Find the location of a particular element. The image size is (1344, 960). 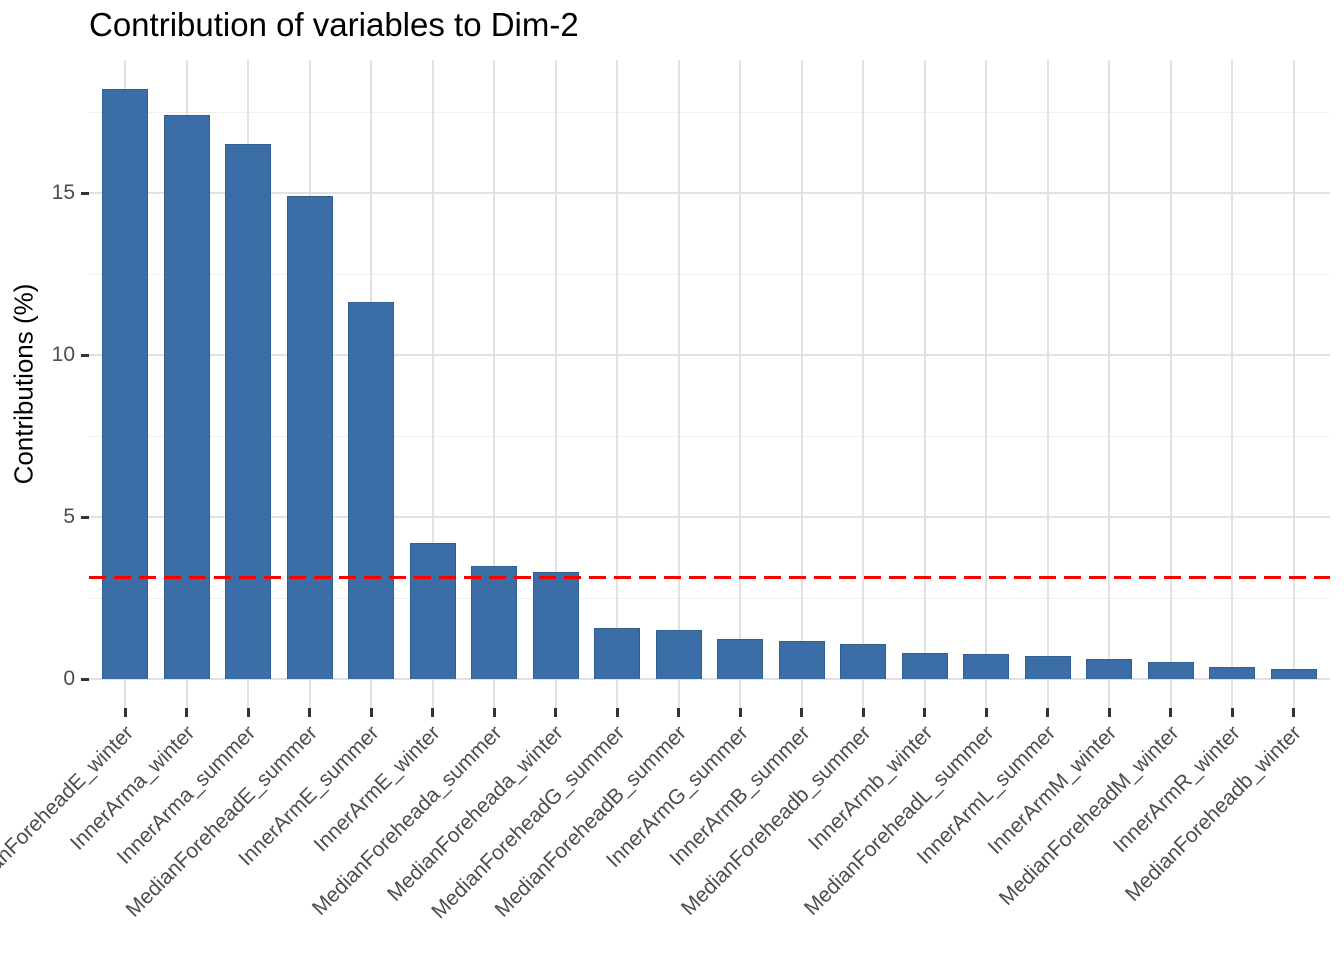

bar-MedianForeheadG_summer is located at coordinates (617, 653).